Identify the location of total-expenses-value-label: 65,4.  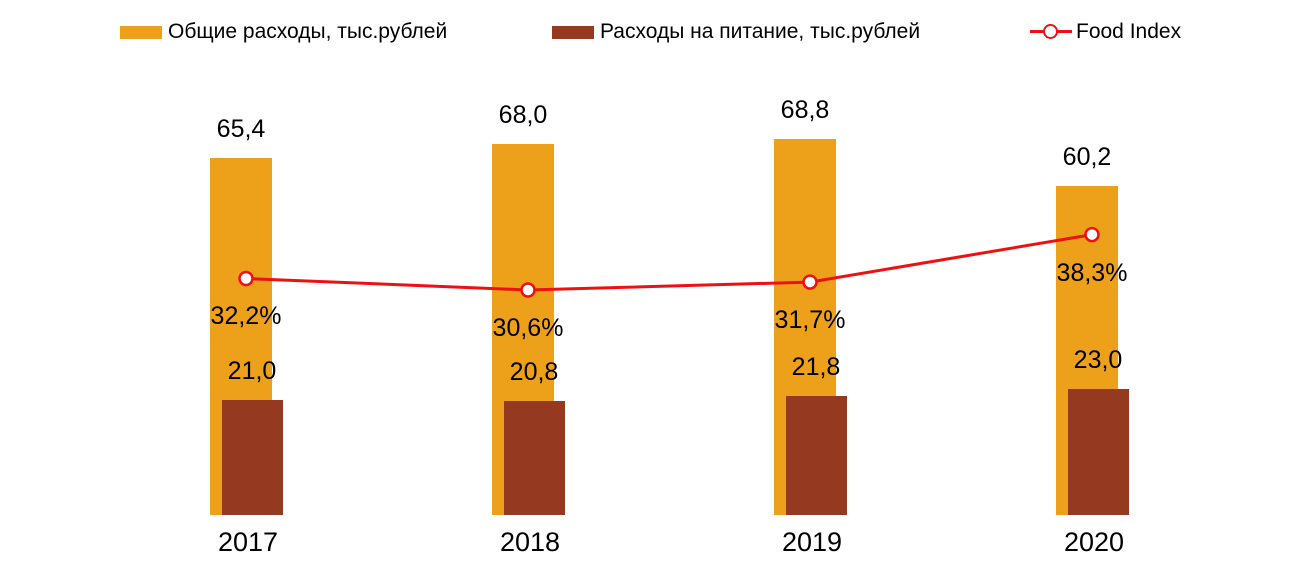
(241, 129).